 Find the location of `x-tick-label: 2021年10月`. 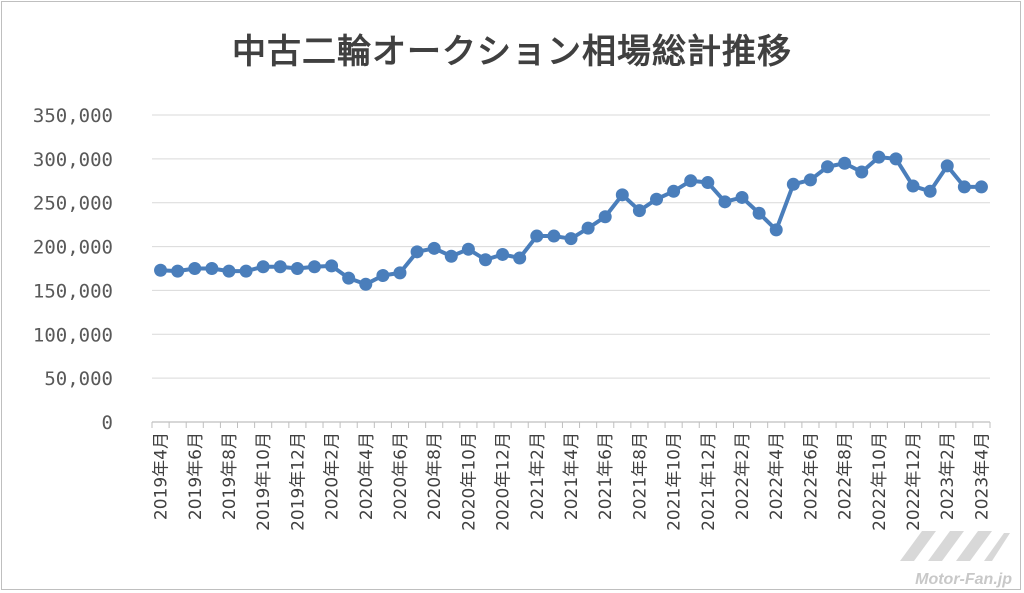

x-tick-label: 2021年10月 is located at coordinates (675, 481).